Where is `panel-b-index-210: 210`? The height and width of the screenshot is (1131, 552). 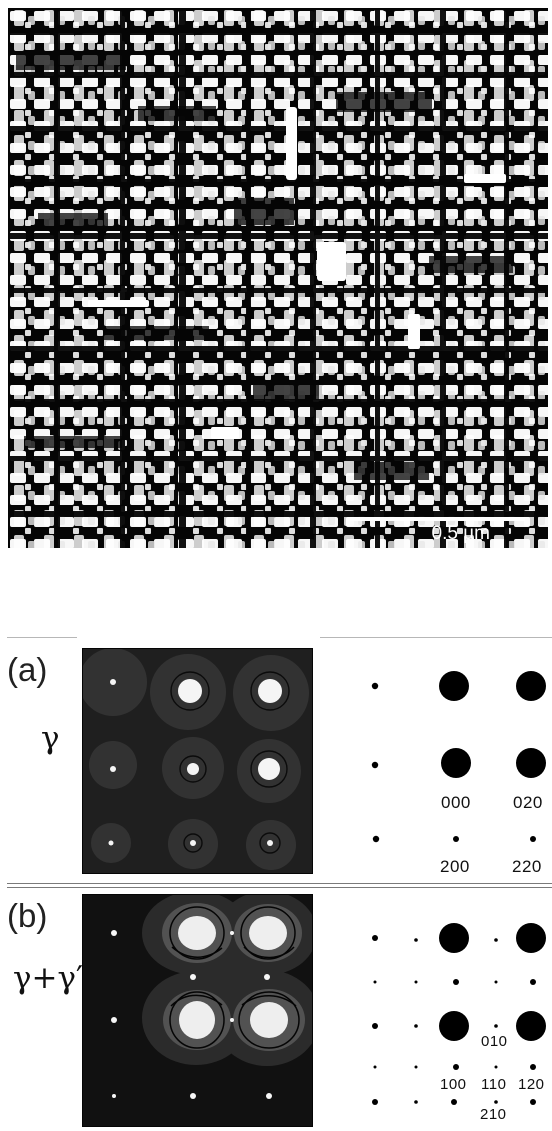
panel-b-index-210: 210 is located at coordinates (493, 1114).